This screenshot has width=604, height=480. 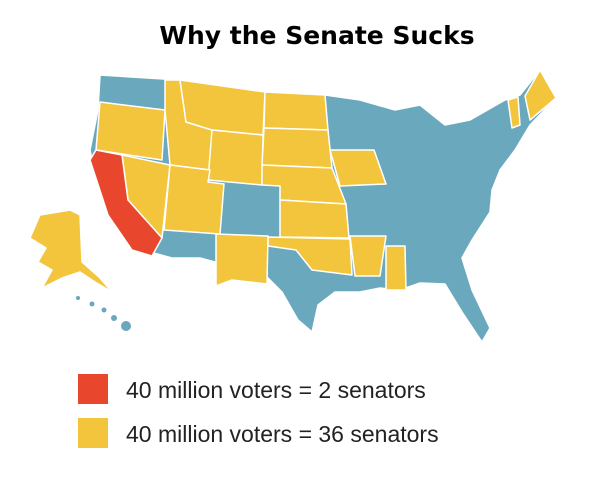 What do you see at coordinates (103, 313) in the screenshot?
I see `hawaii` at bounding box center [103, 313].